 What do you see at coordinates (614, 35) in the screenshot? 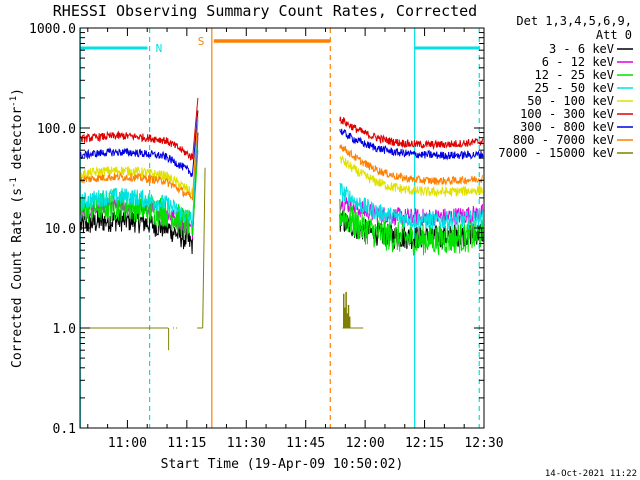
I see `legend-header-line-2: Att 0` at bounding box center [614, 35].